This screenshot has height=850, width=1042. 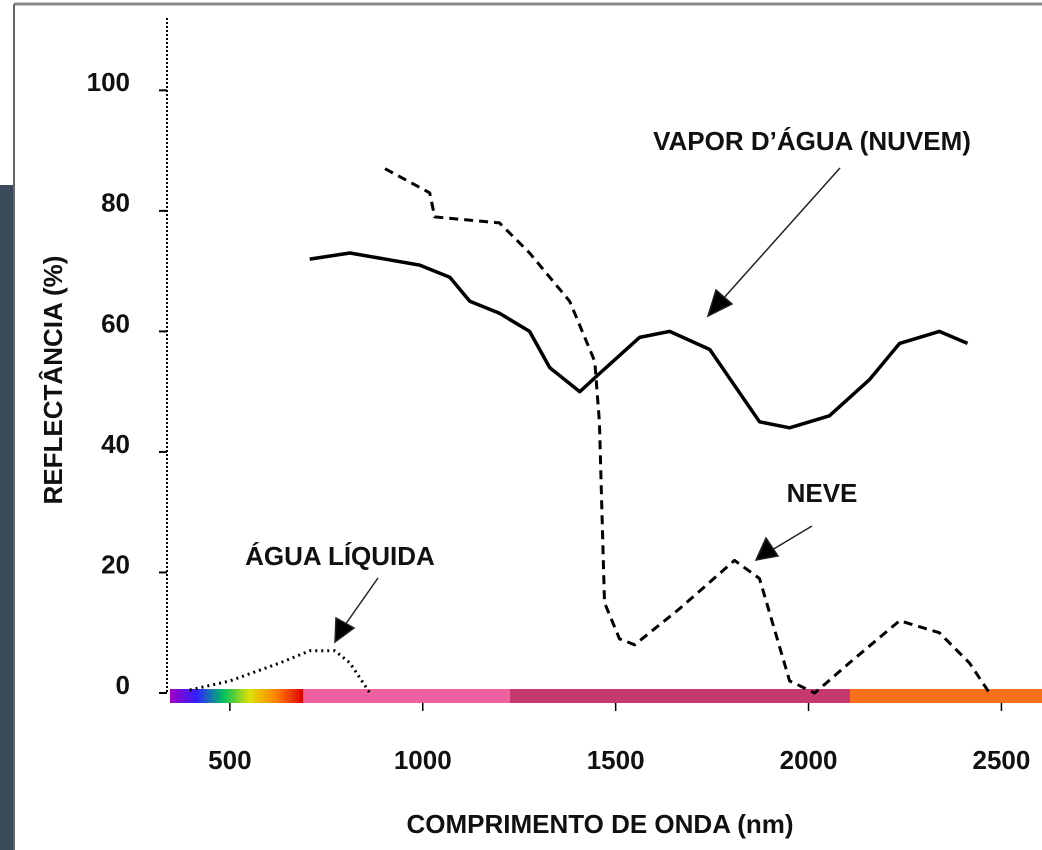 I want to click on x-tick-label: 1000, so click(x=423, y=760).